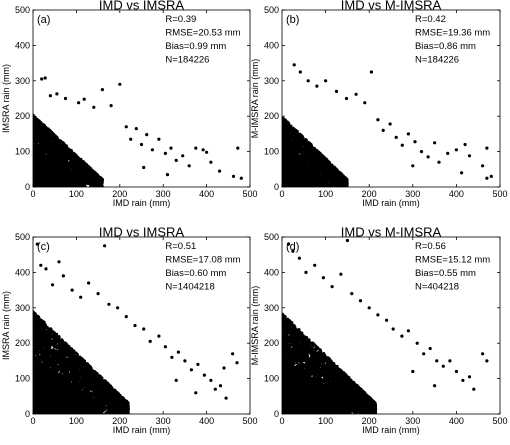  Describe the element at coordinates (6, 98) in the screenshot. I see `y-axis-label: IMSRA rain (mm)` at that location.